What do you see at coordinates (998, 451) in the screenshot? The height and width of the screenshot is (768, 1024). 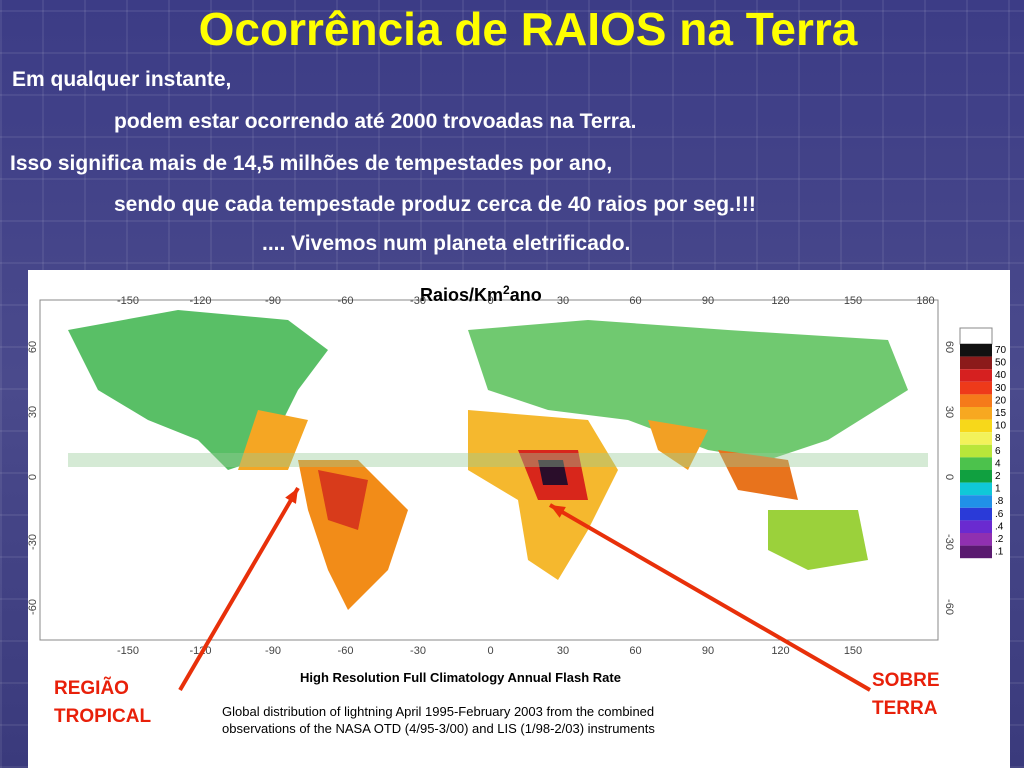 I see `colorbar-label: 6` at bounding box center [998, 451].